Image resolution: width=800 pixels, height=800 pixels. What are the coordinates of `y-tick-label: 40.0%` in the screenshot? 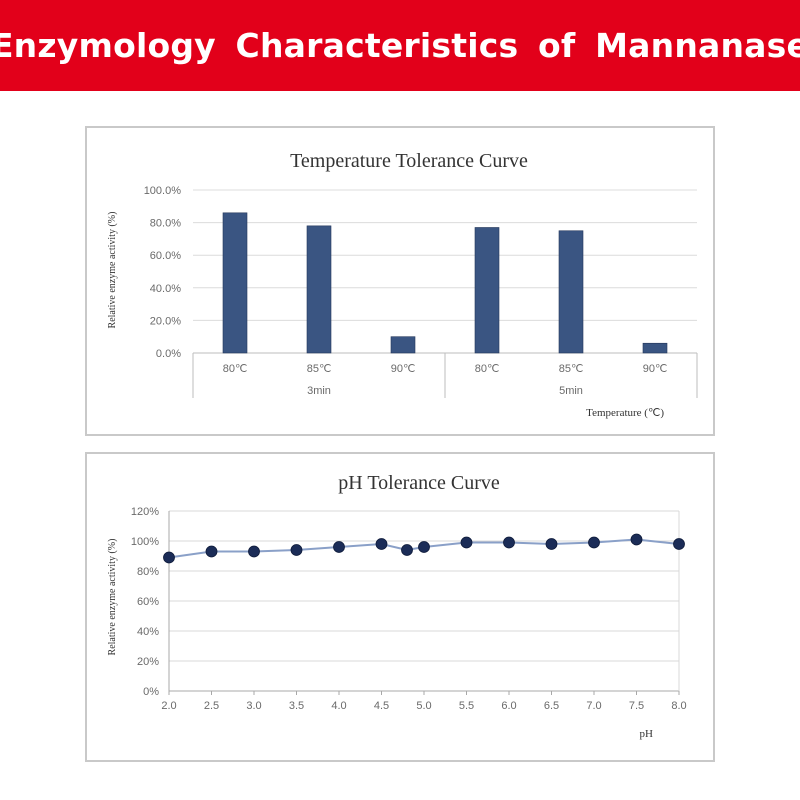 It's located at (165, 289).